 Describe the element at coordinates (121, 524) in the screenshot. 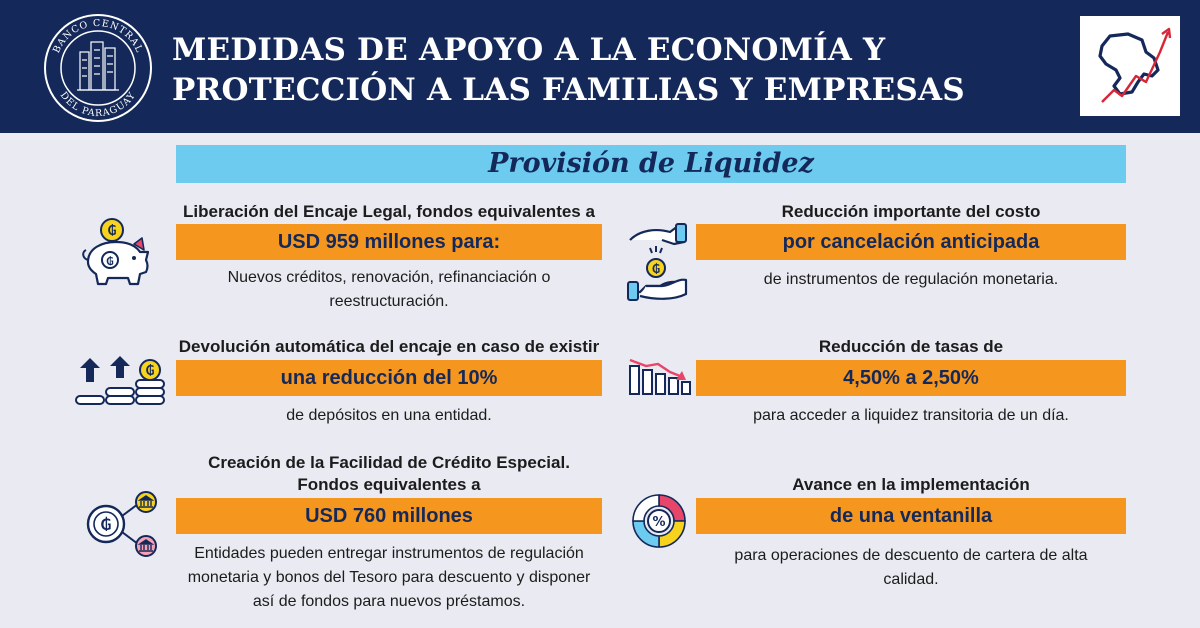

I see `coin-bank-network-icon: ₲` at that location.